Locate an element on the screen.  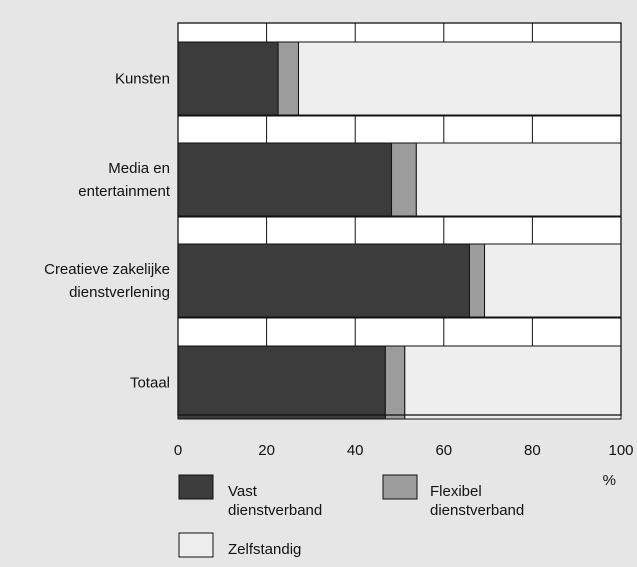
category-label: entertainment is located at coordinates (124, 191).